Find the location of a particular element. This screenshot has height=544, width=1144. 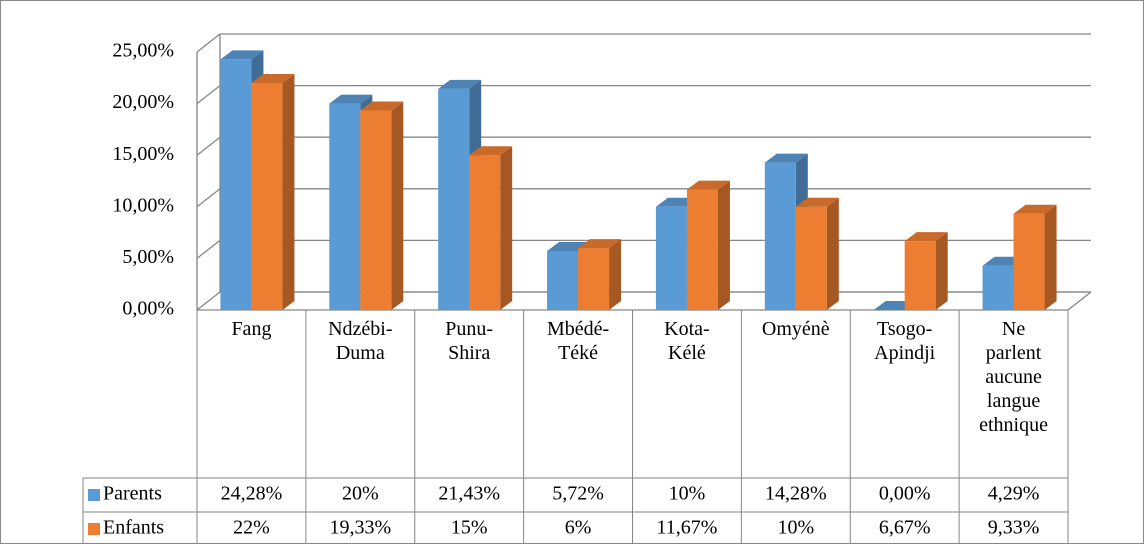

value-label: 5,72% is located at coordinates (578, 494).